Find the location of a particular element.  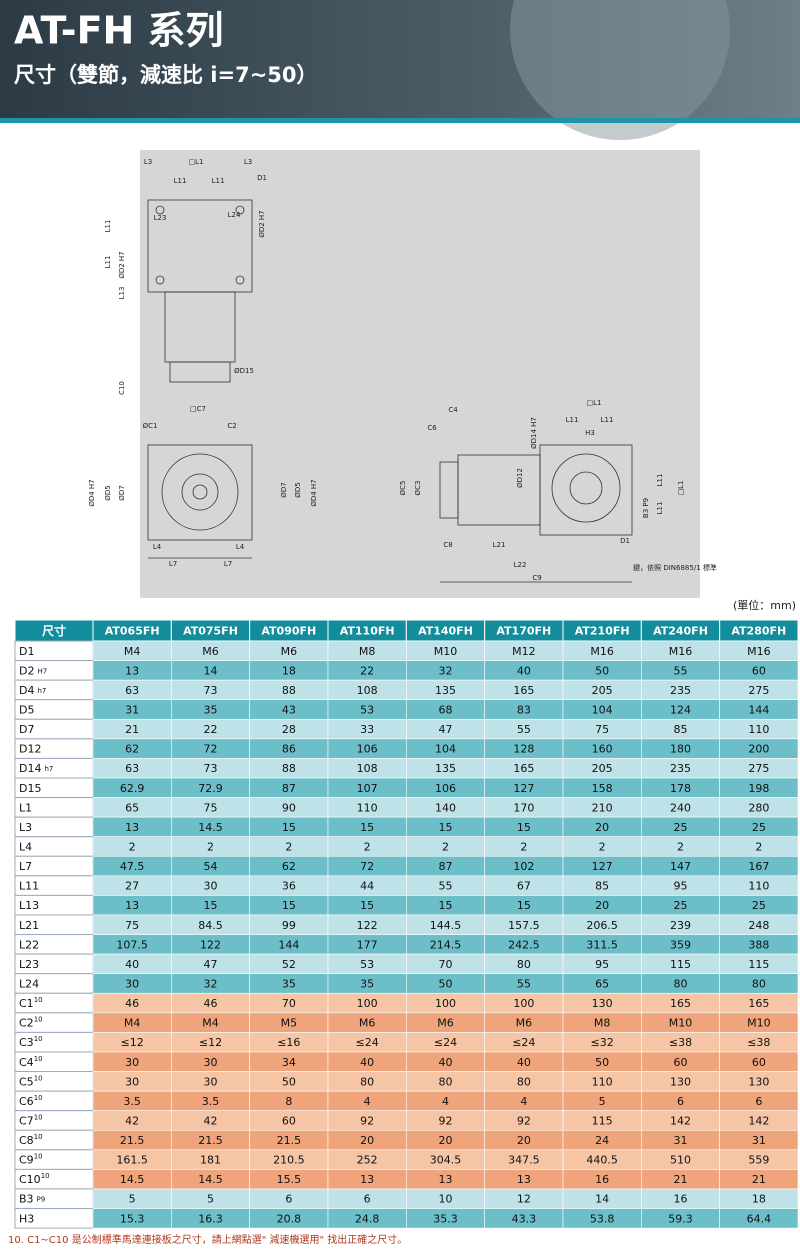

title: AT-FH 系列 is located at coordinates (119, 31).